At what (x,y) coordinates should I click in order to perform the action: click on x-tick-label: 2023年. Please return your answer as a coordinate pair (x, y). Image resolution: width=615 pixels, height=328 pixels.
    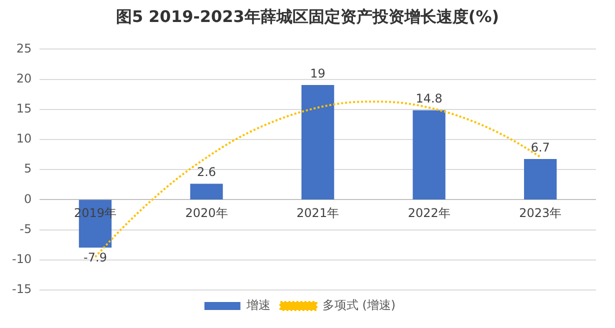
    Looking at the image, I should click on (540, 213).